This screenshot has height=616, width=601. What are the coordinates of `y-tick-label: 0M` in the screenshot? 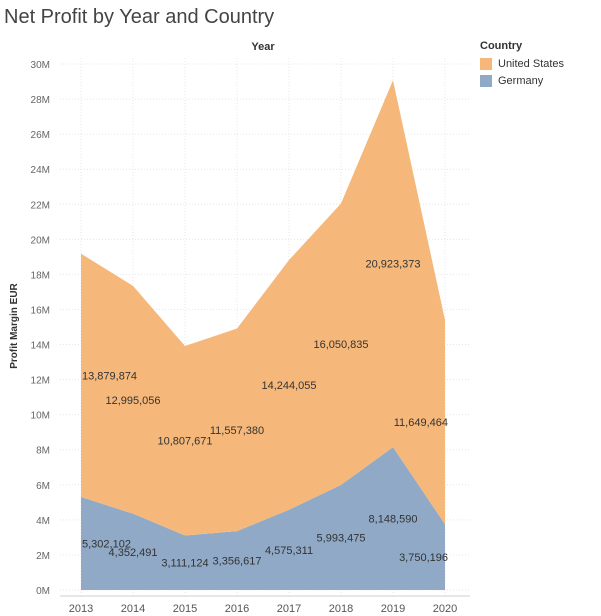 It's located at (43, 591).